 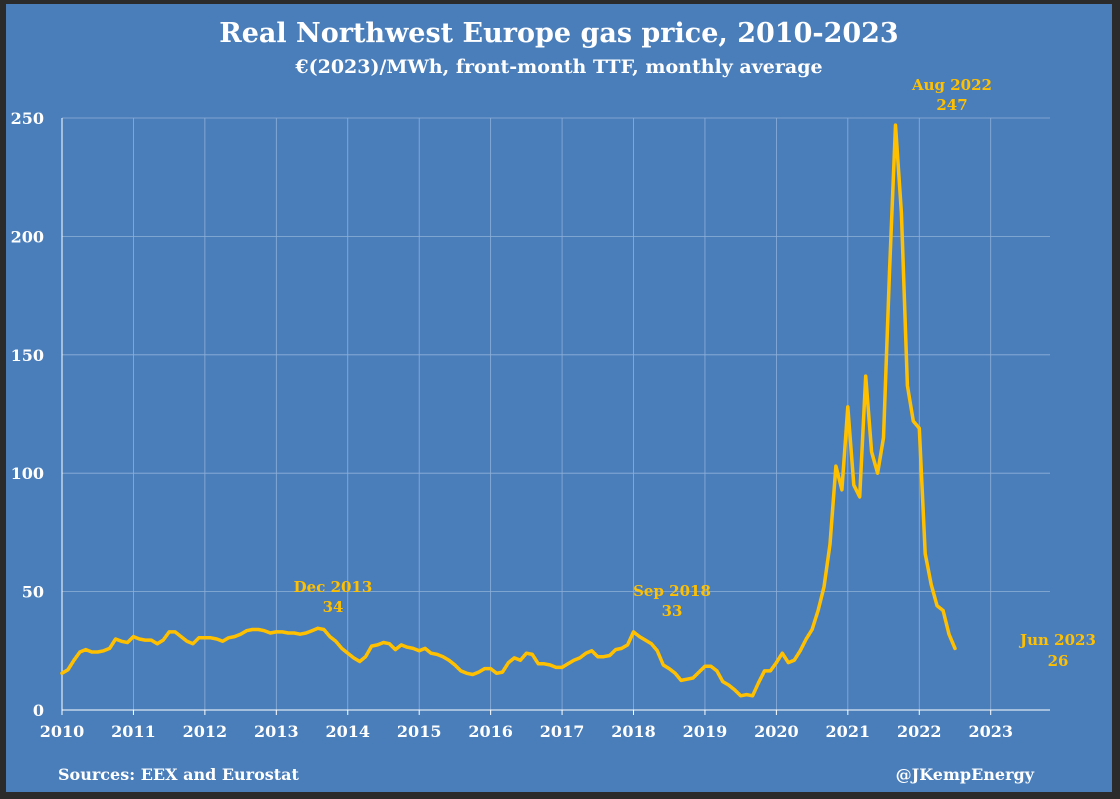 What do you see at coordinates (419, 731) in the screenshot?
I see `x-tick-label: 2015` at bounding box center [419, 731].